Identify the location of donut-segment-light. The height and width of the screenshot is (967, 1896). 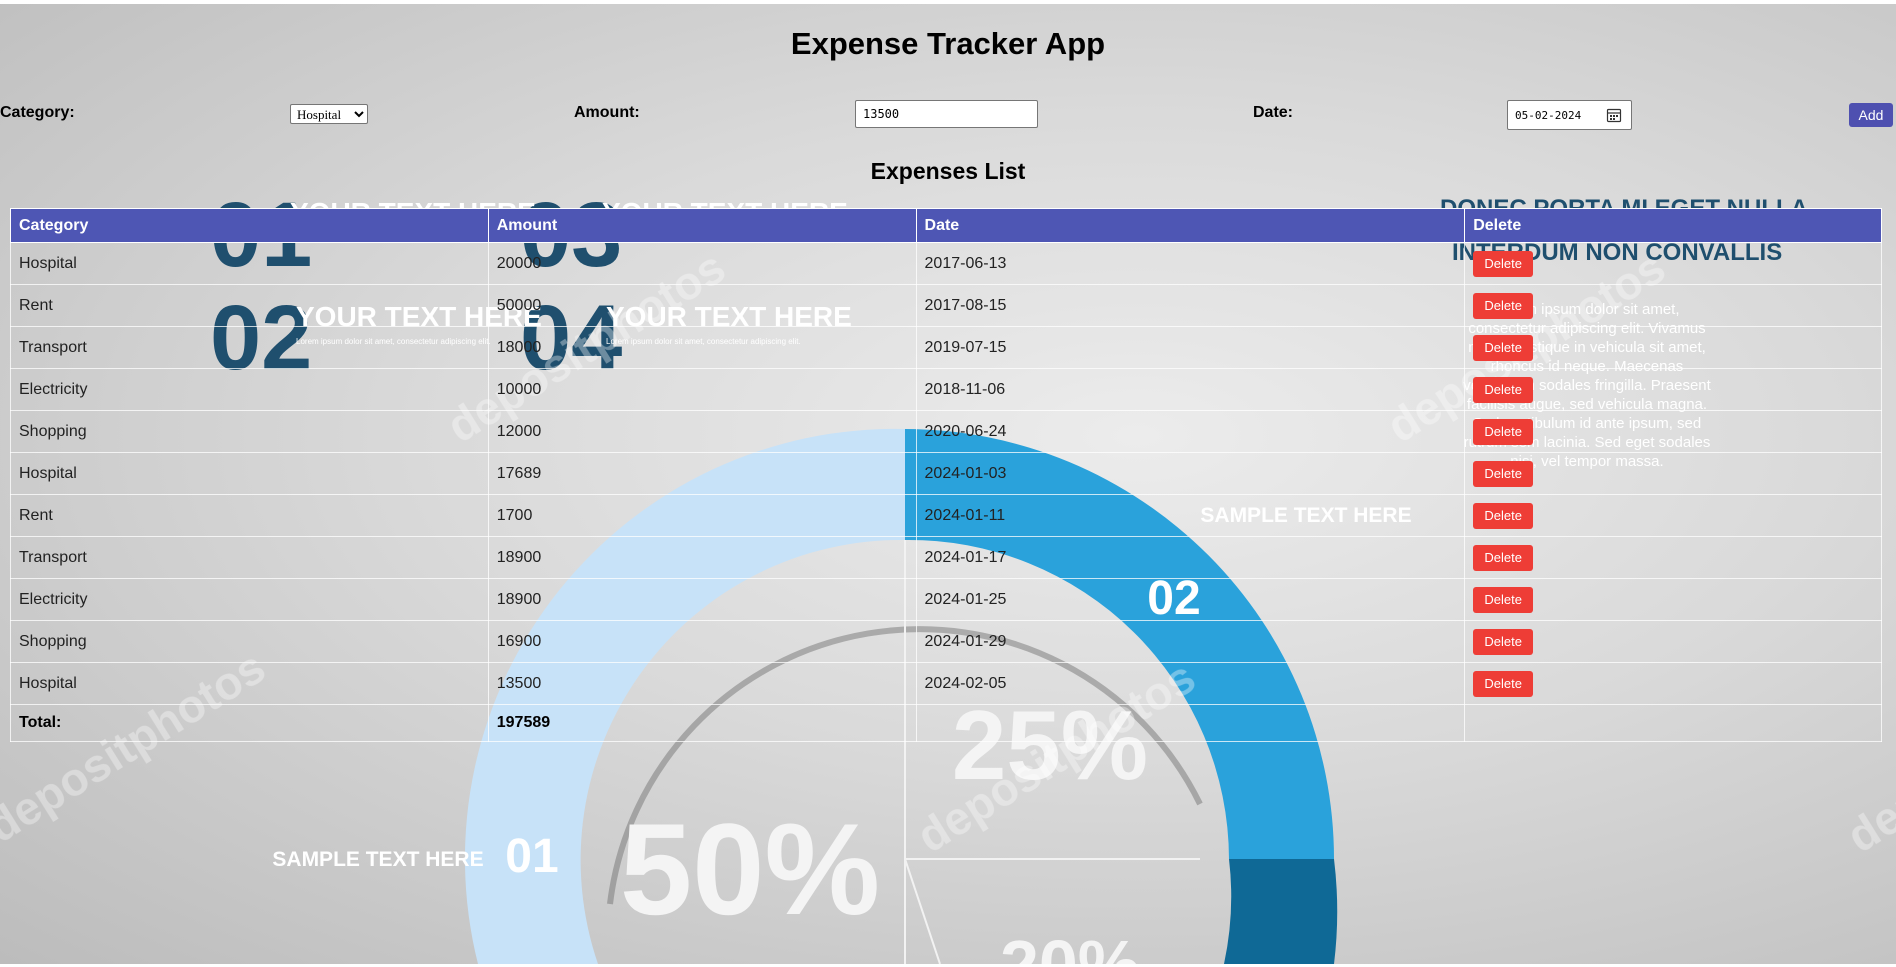
(684, 696).